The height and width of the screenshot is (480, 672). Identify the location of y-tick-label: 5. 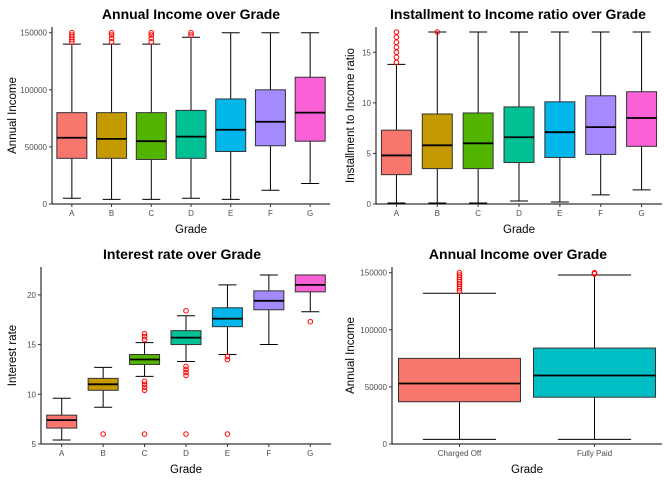
(369, 153).